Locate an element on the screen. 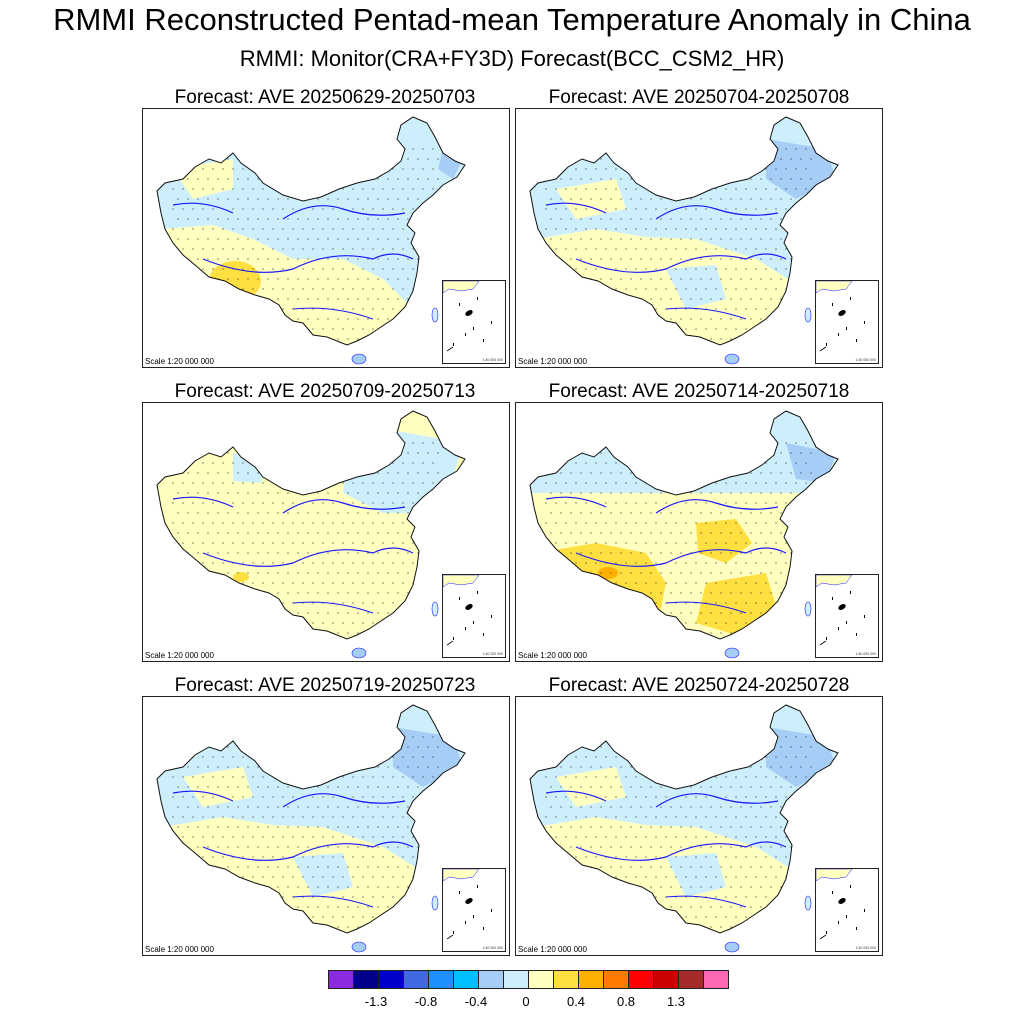  panel-title: Forecast: AVE 20250724-20250728 is located at coordinates (699, 685).